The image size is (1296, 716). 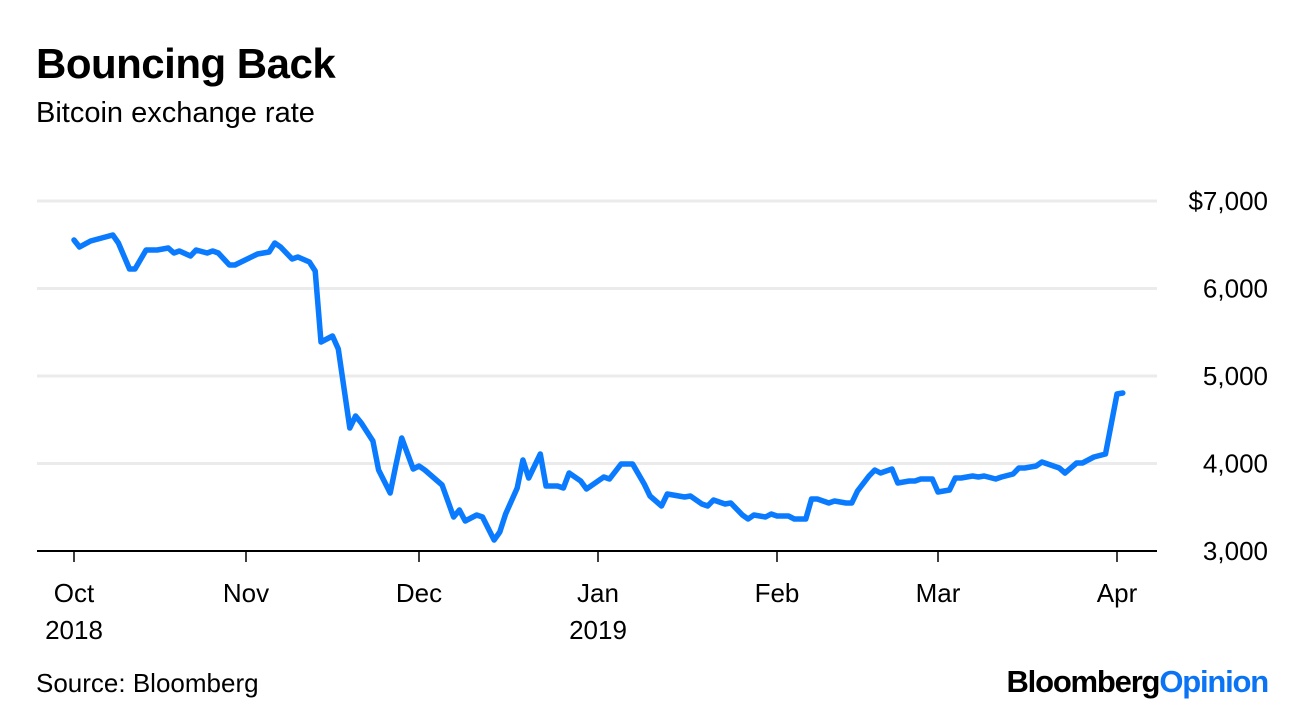 What do you see at coordinates (419, 593) in the screenshot?
I see `x-tick-label: Dec` at bounding box center [419, 593].